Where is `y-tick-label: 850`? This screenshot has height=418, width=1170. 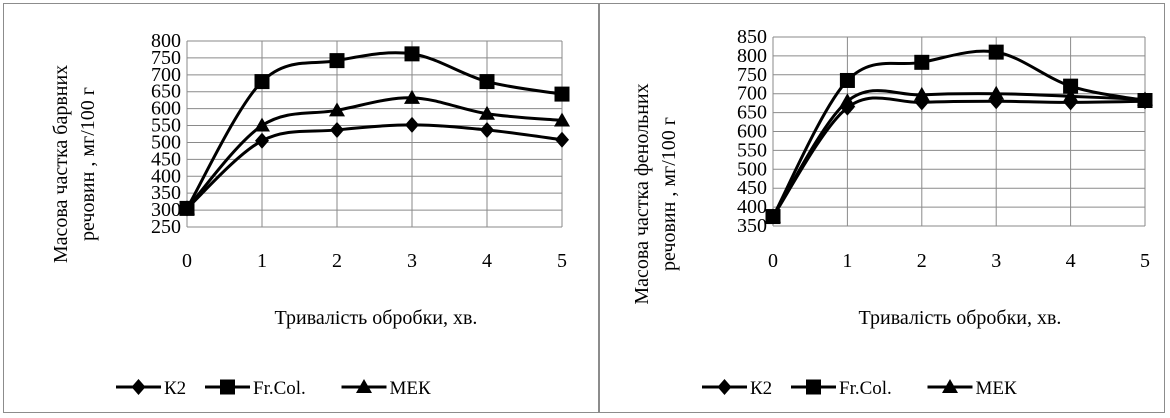 y-tick-label: 850 is located at coordinates (752, 37).